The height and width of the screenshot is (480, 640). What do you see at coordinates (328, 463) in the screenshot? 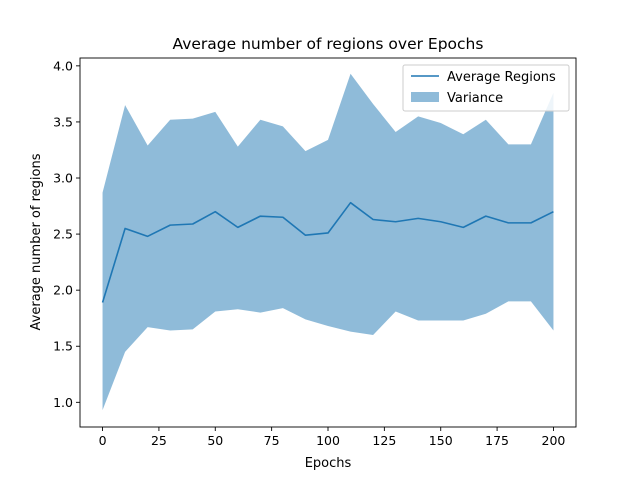
I see `x-axis-label: Epochs` at bounding box center [328, 463].